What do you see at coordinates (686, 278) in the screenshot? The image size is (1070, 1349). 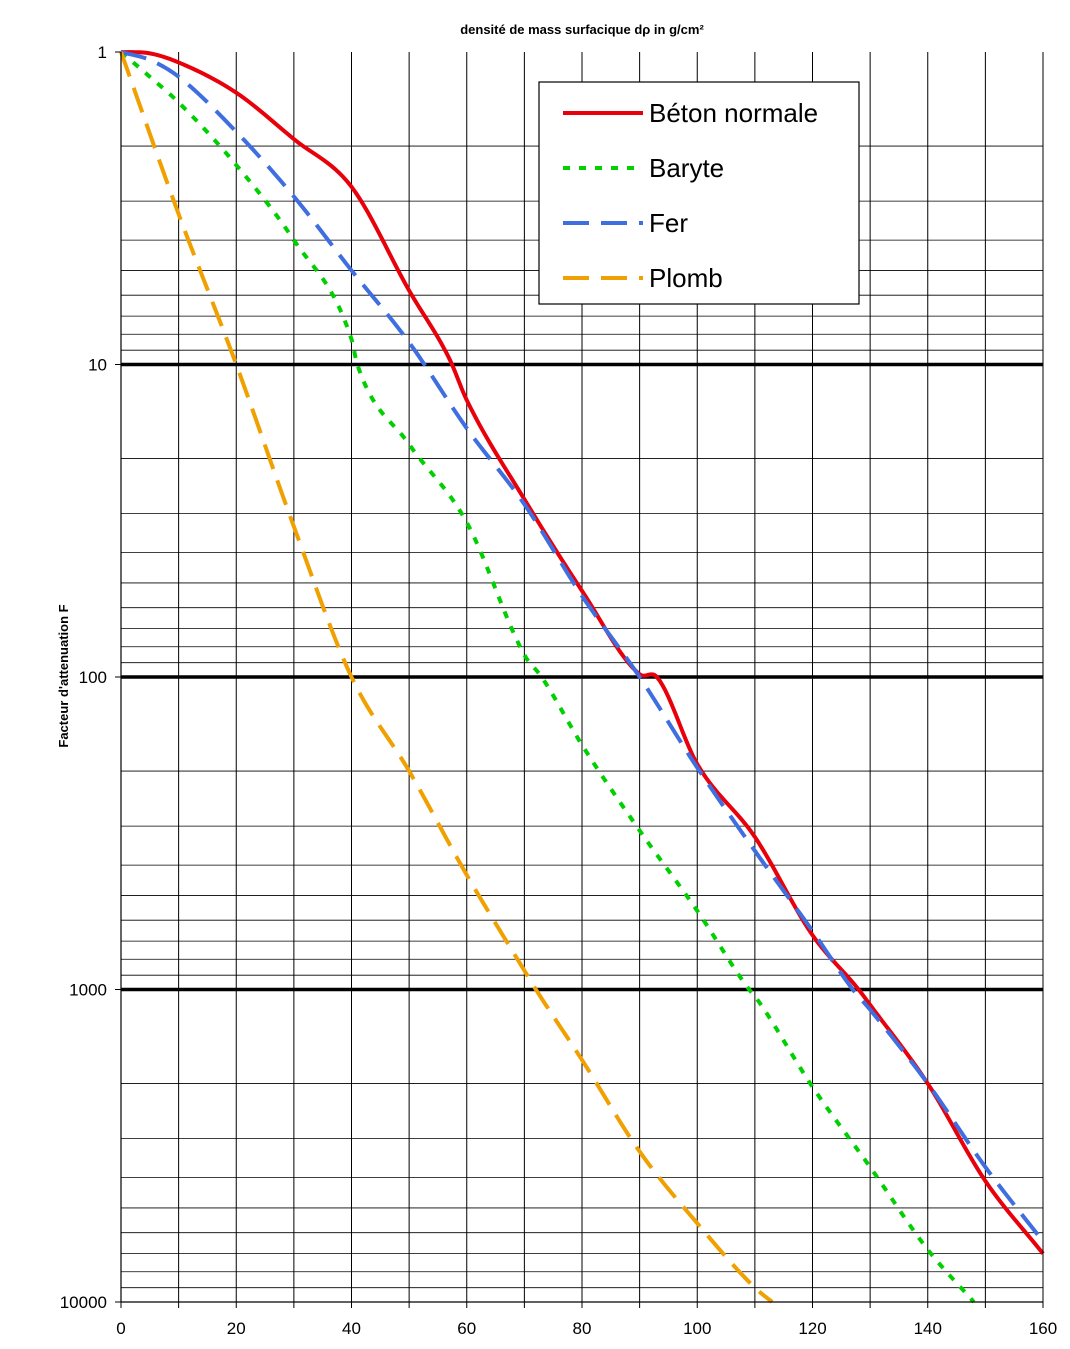 I see `legend-label-plomb: Plomb` at bounding box center [686, 278].